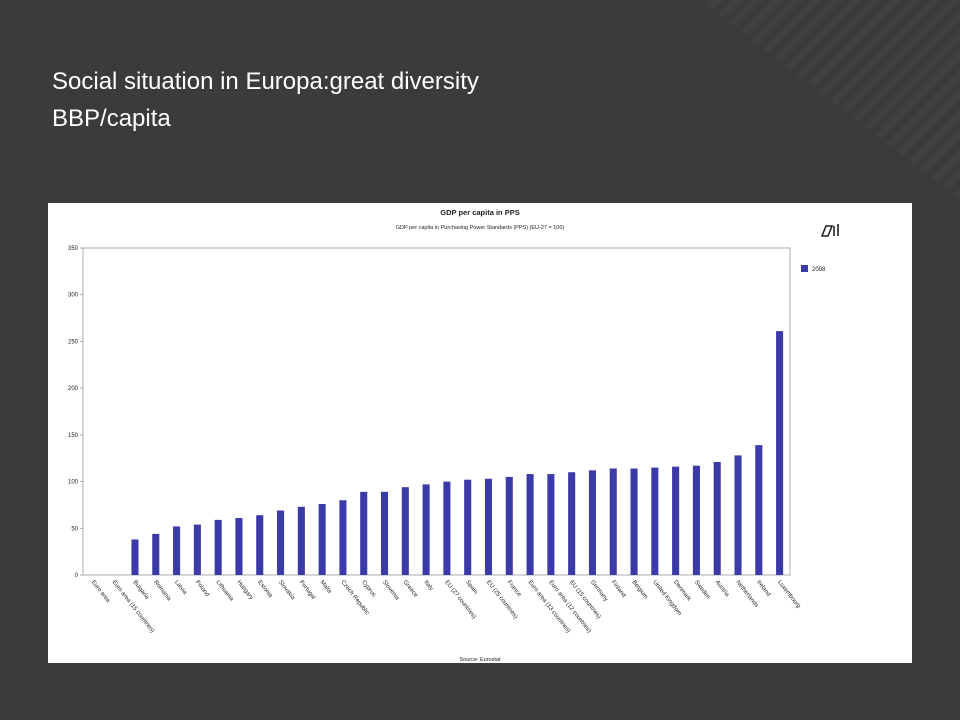  Describe the element at coordinates (73, 436) in the screenshot. I see `y-tick-label: 150` at that location.